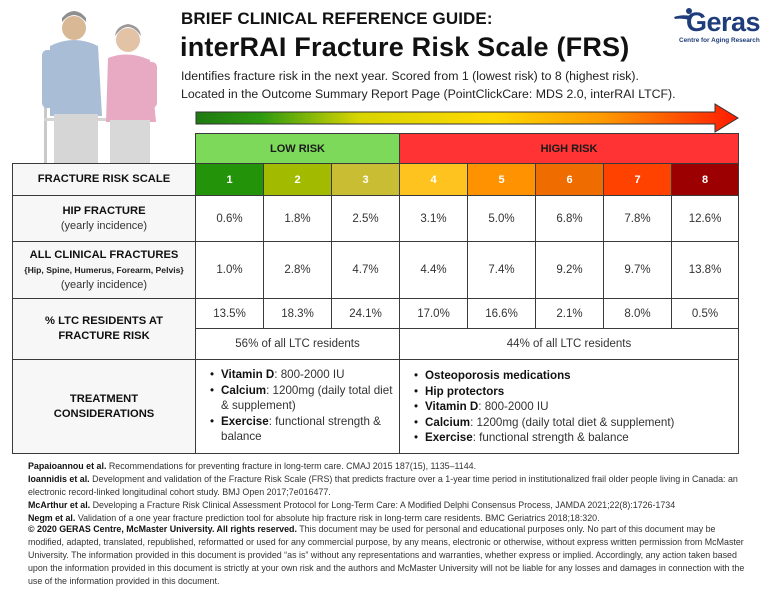  Describe the element at coordinates (99, 87) in the screenshot. I see `elderly-couple-photo` at that location.